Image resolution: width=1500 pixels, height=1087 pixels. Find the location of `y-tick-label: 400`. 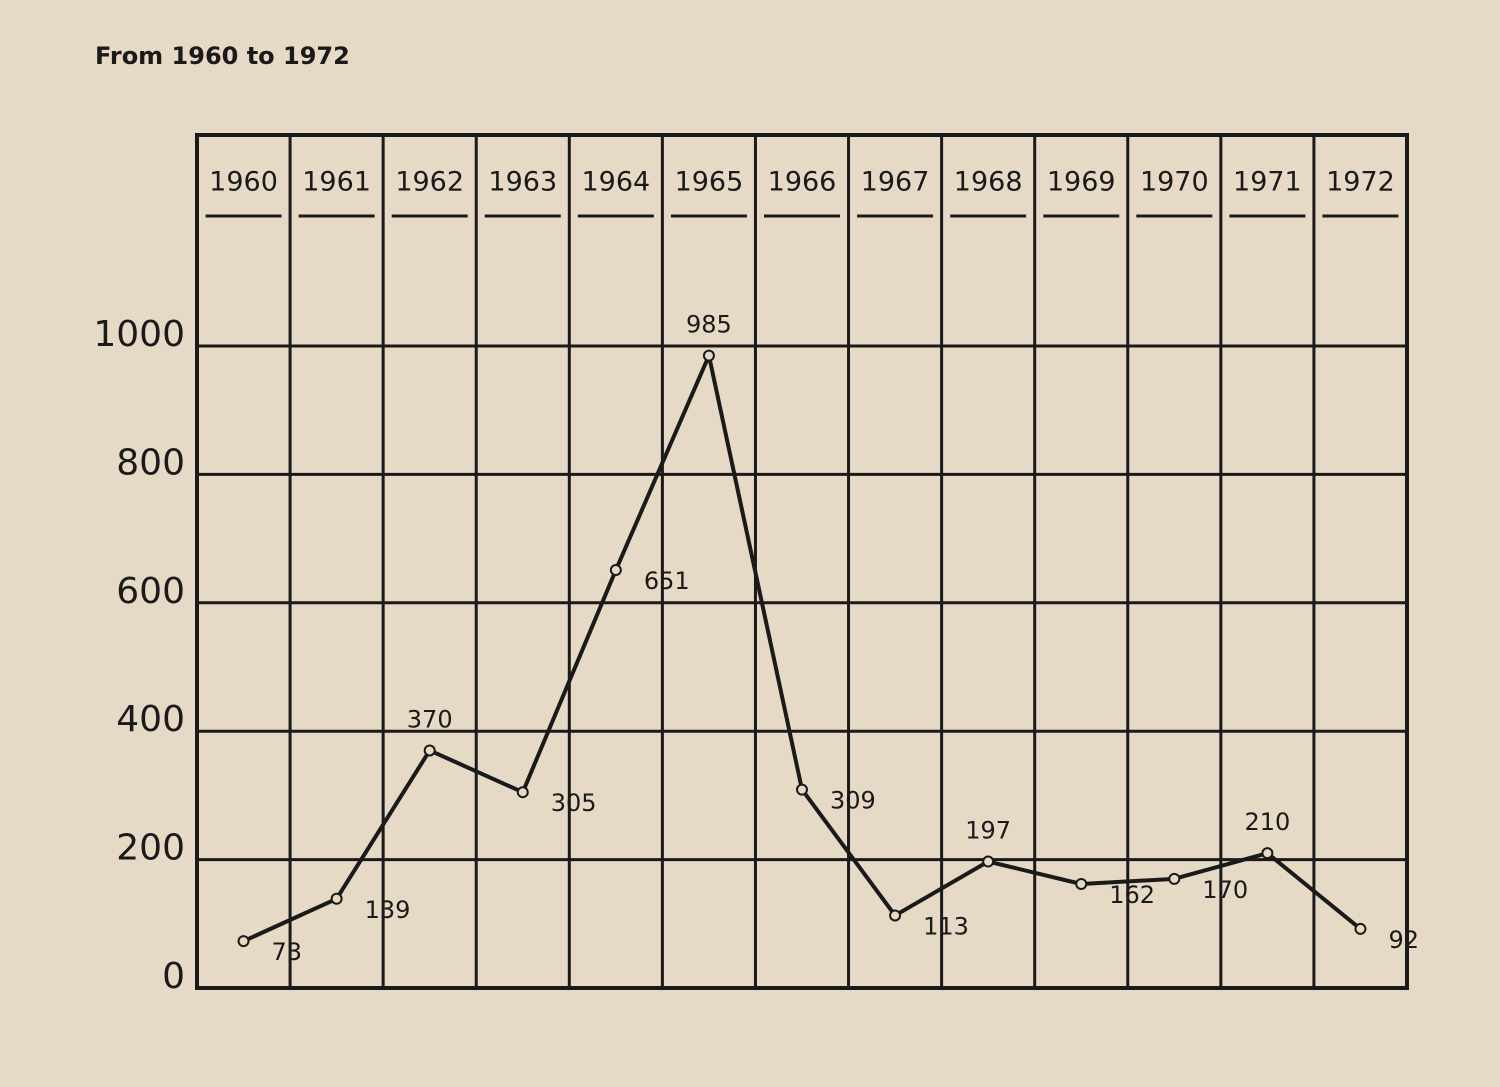

y-tick-label: 400 is located at coordinates (150, 719).